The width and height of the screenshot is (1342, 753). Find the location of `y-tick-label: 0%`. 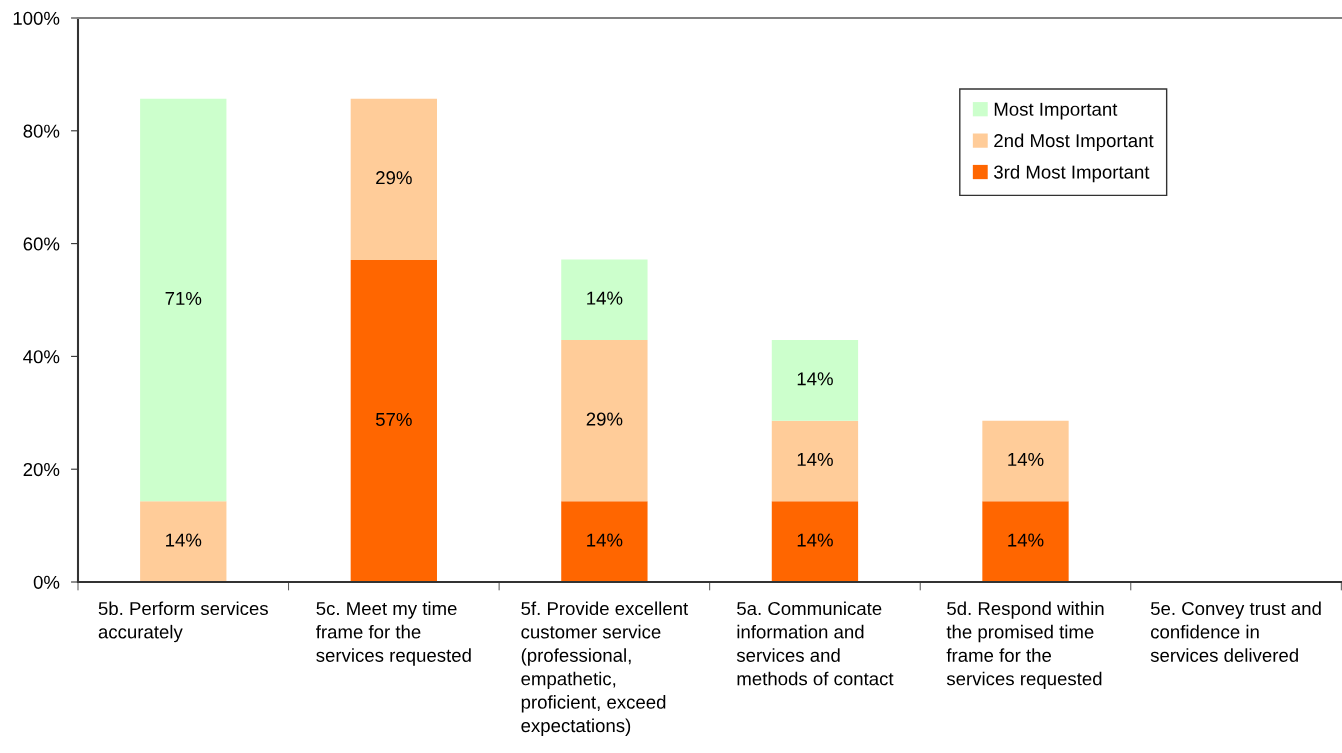

y-tick-label: 0% is located at coordinates (46, 582).